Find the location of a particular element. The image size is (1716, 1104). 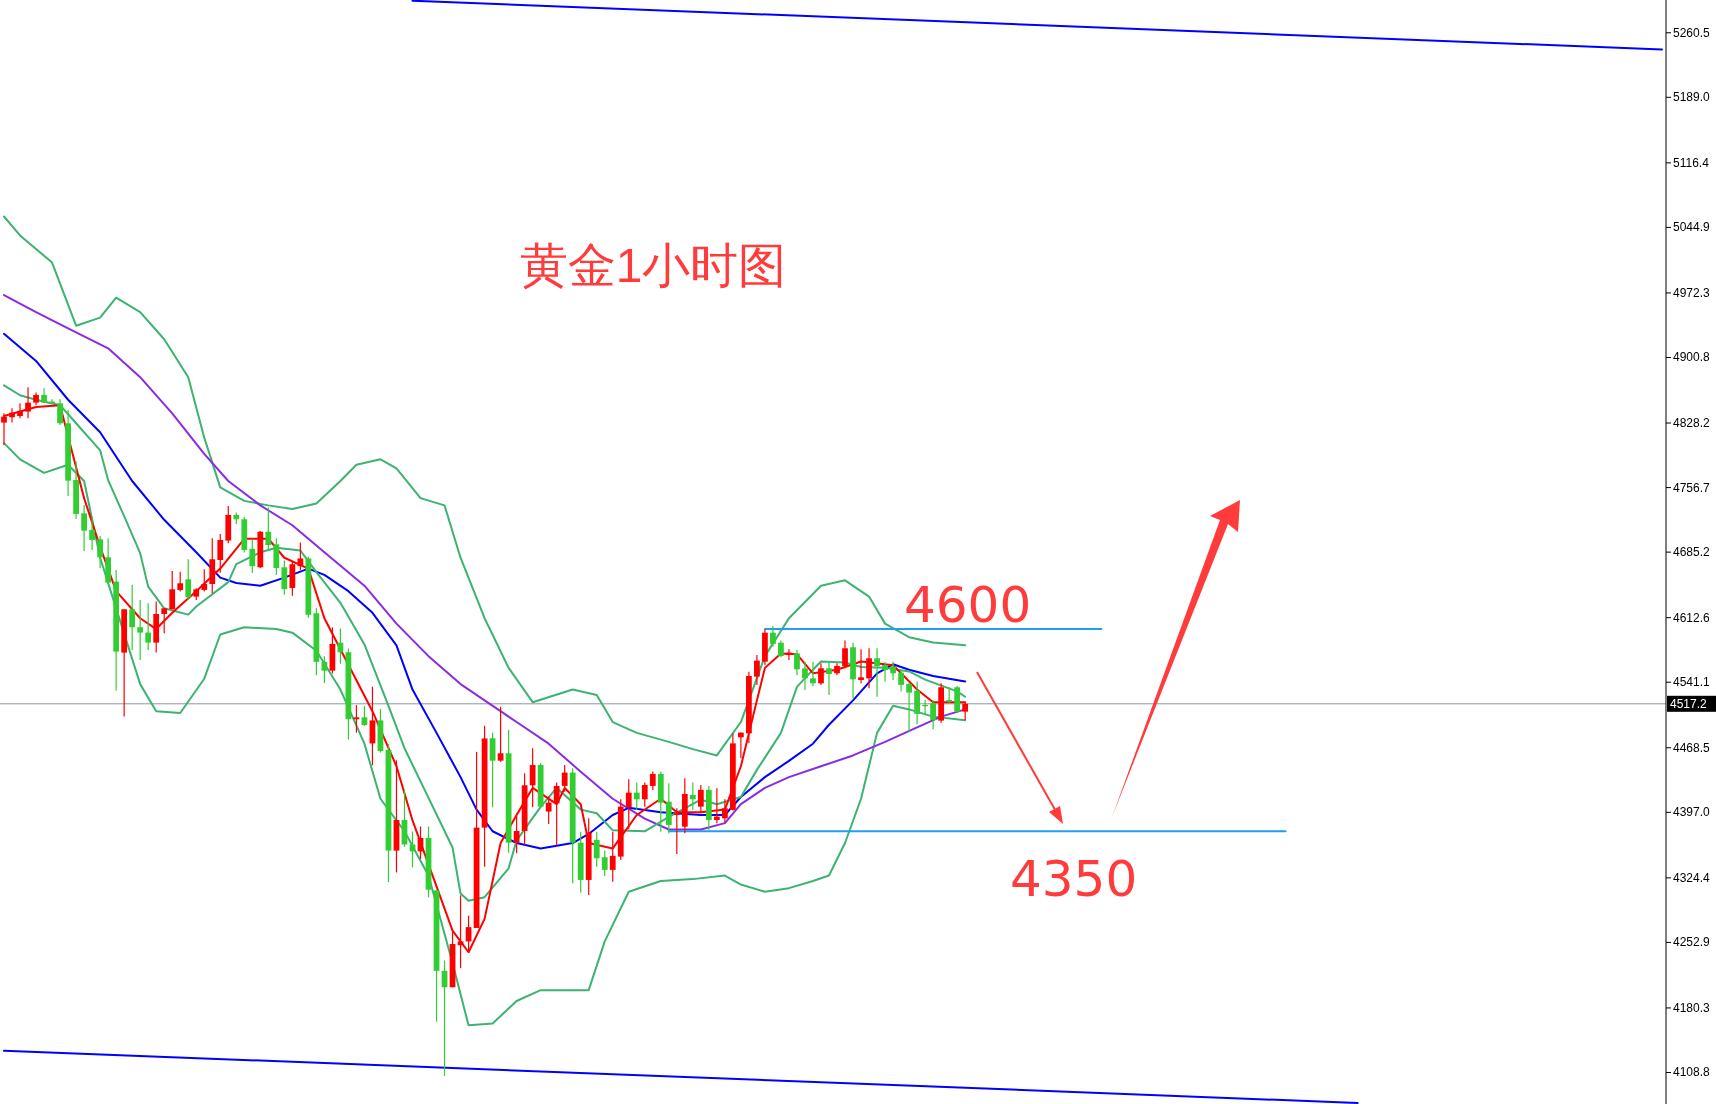

y-tick-label: 4900.8 is located at coordinates (1692, 357).